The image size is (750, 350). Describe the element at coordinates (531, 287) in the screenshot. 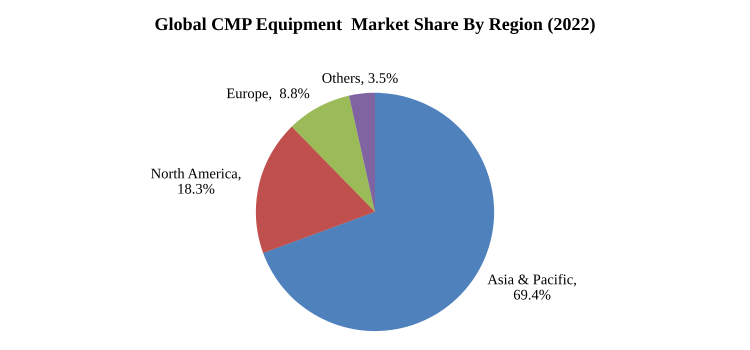

I see `slice-label: Asia & Pacific, 69.4%` at that location.